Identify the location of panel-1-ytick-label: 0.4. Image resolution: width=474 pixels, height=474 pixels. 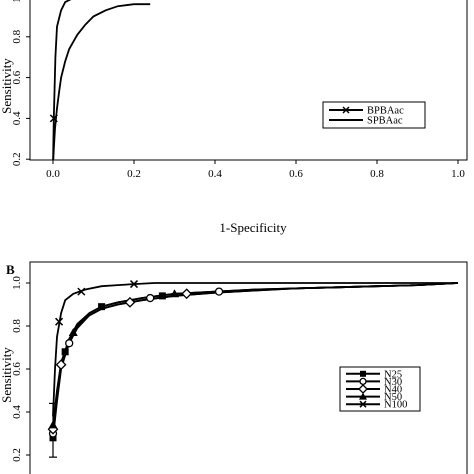
(17, 118).